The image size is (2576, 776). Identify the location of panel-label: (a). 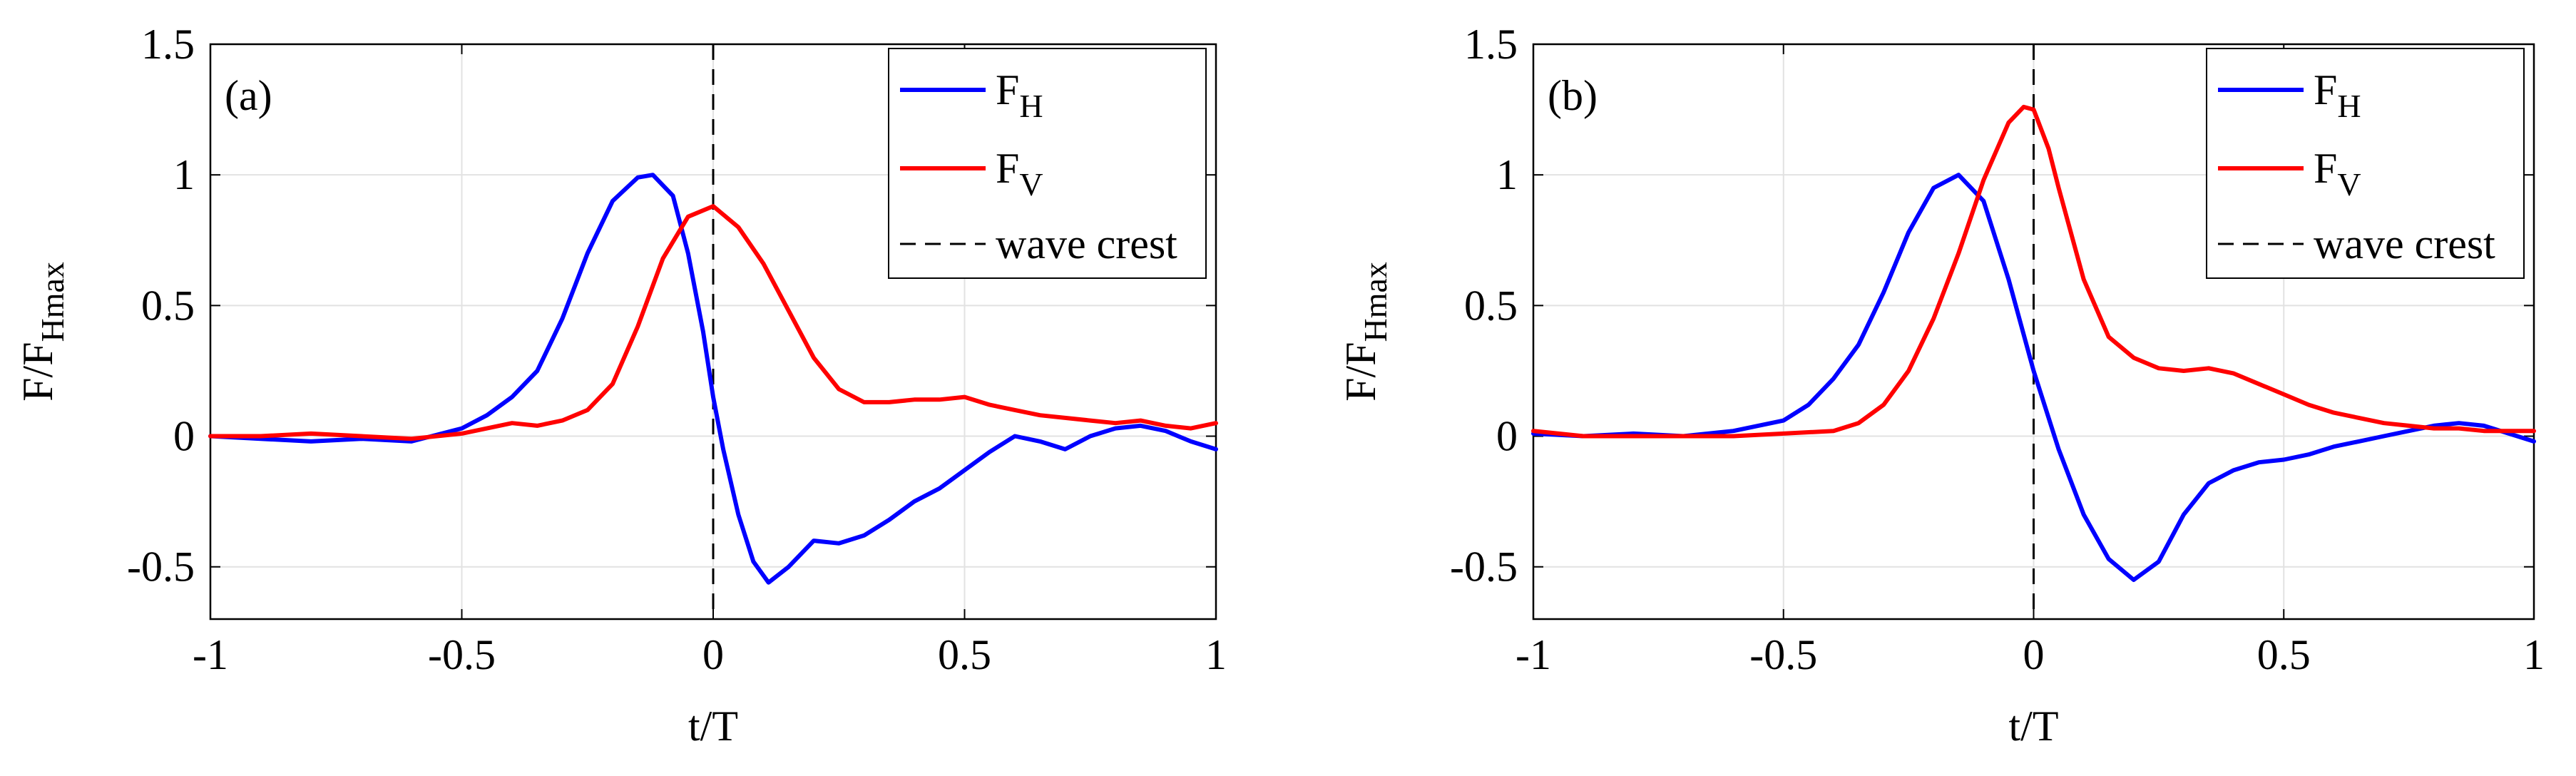
(249, 95).